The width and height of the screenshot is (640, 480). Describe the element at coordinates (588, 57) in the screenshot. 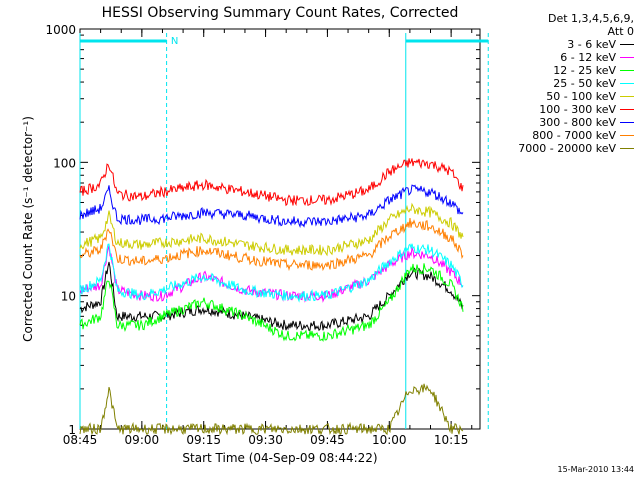

I see `legend-label: 6 - 12 keV` at that location.